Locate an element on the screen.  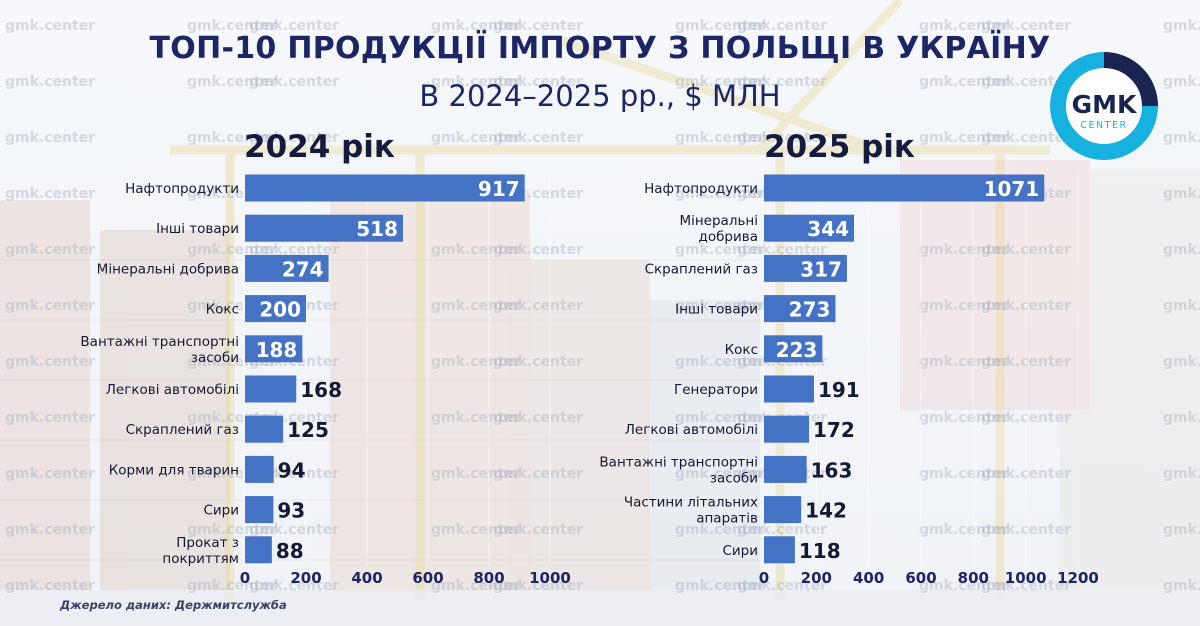
category-label: Кокс is located at coordinates (741, 350).